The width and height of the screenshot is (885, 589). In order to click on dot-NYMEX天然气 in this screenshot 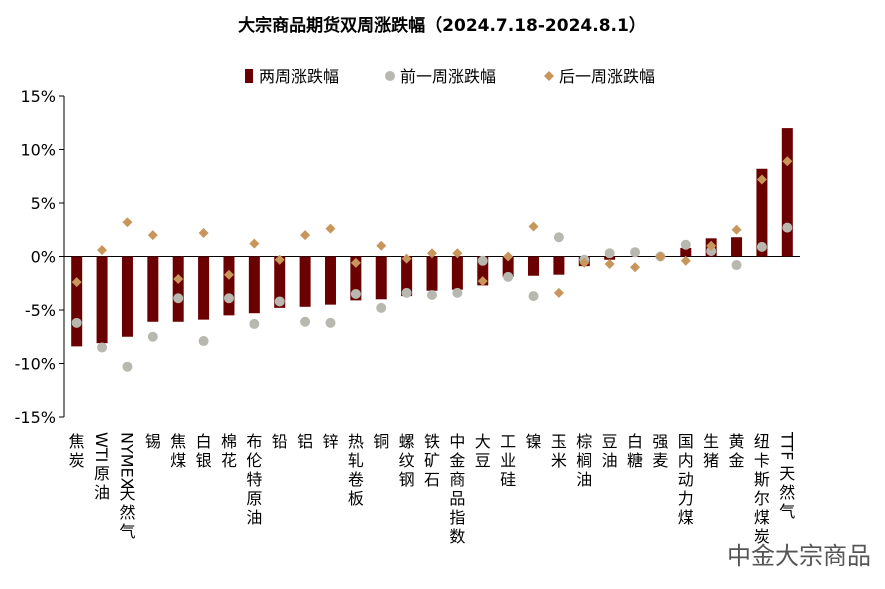, I will do `click(127, 366)`.